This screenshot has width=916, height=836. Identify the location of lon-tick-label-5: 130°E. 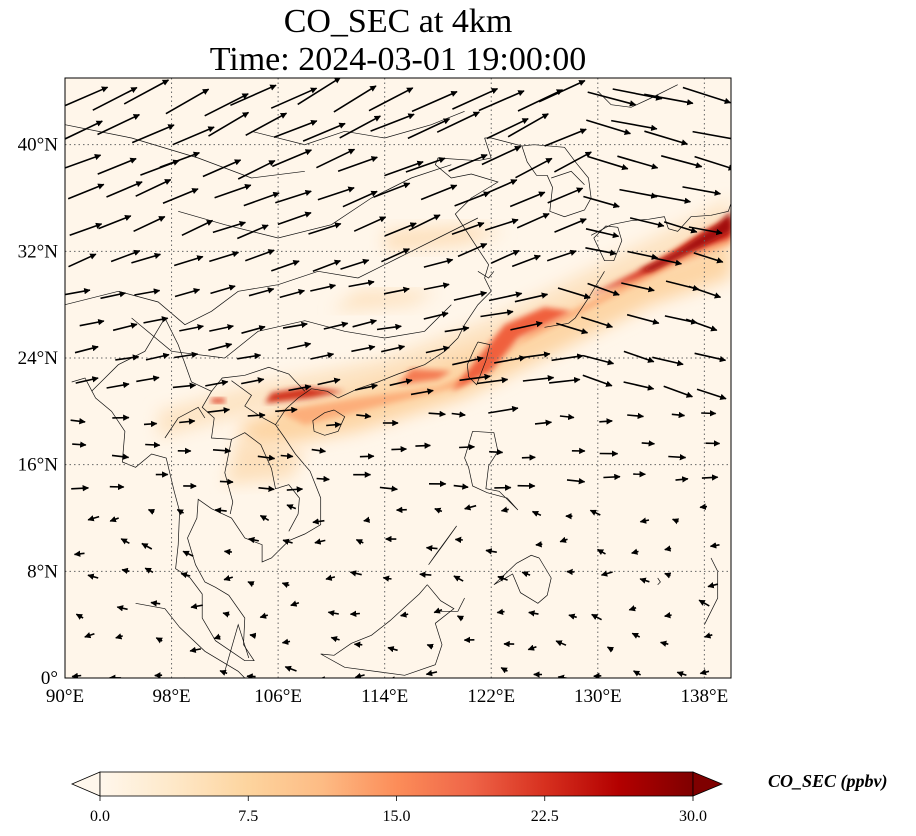
(598, 696).